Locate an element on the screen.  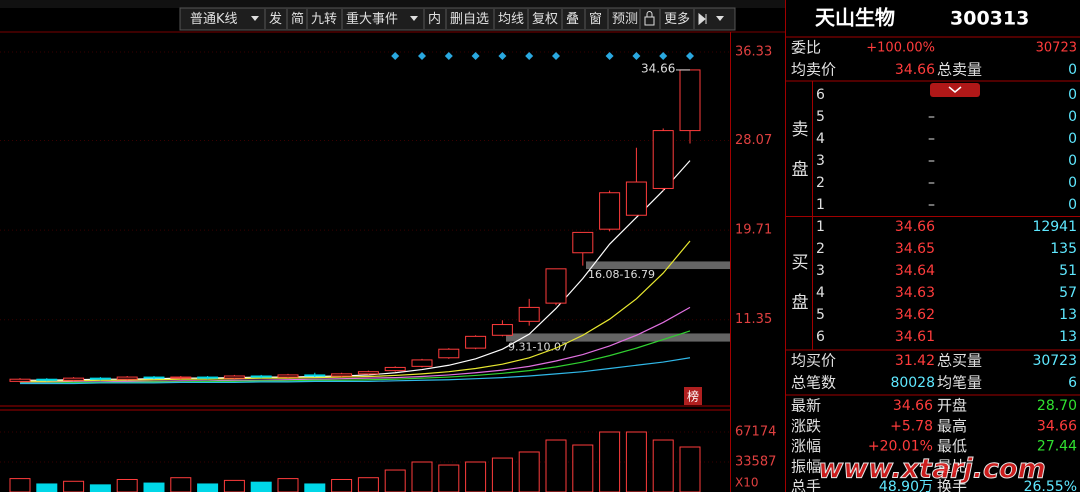
toolbar-button: 更多 is located at coordinates (677, 19).